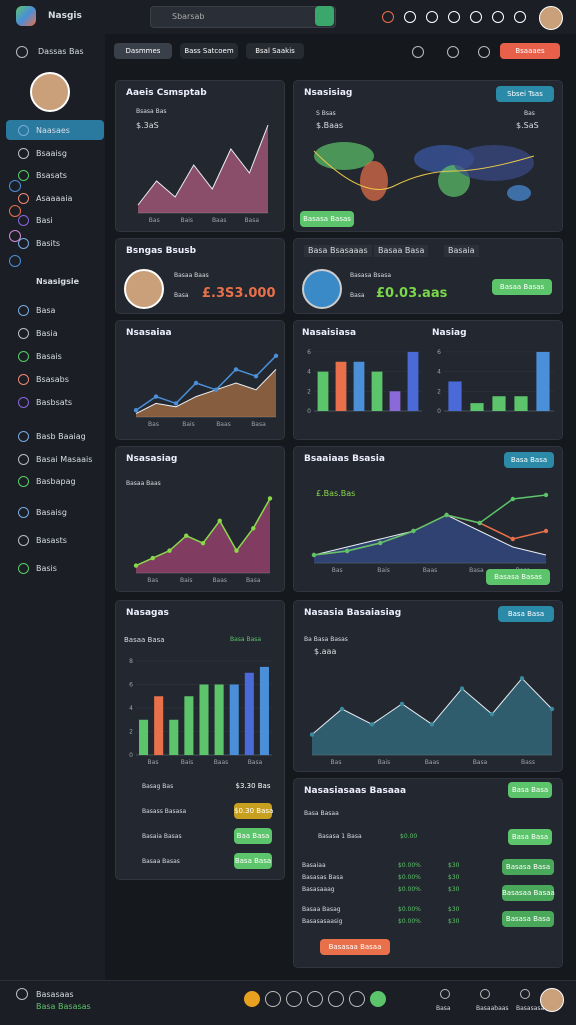 This screenshot has width=576, height=1025. Describe the element at coordinates (530, 51) in the screenshot. I see `primary-button: Bsaaaes` at that location.